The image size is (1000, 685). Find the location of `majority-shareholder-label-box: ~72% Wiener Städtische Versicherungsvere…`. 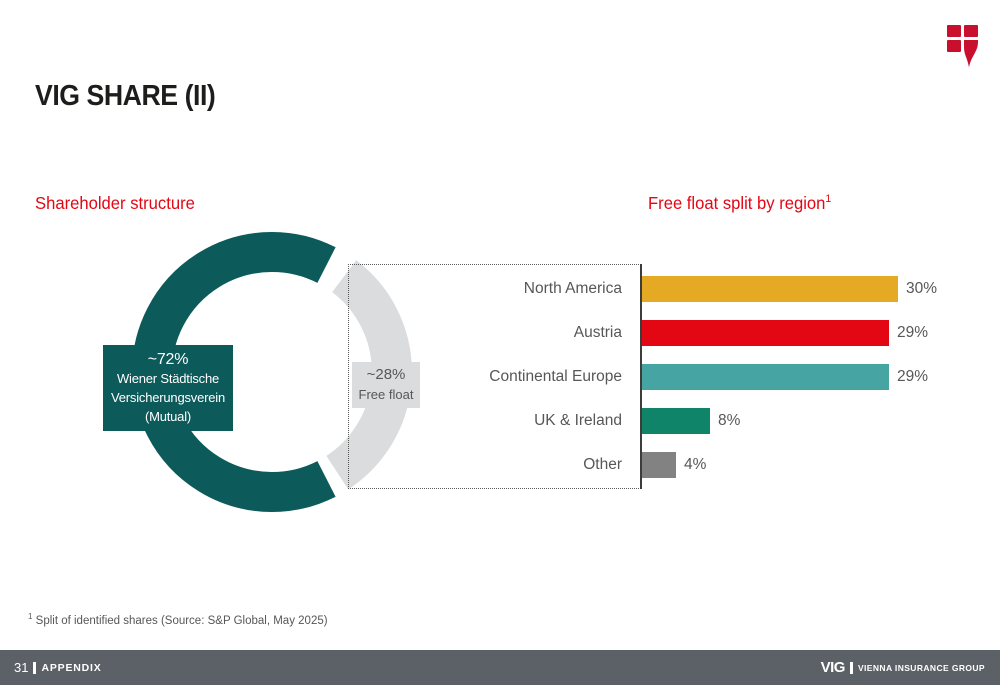

majority-shareholder-label-box: ~72% Wiener Städtische Versicherungsvere… is located at coordinates (168, 388).